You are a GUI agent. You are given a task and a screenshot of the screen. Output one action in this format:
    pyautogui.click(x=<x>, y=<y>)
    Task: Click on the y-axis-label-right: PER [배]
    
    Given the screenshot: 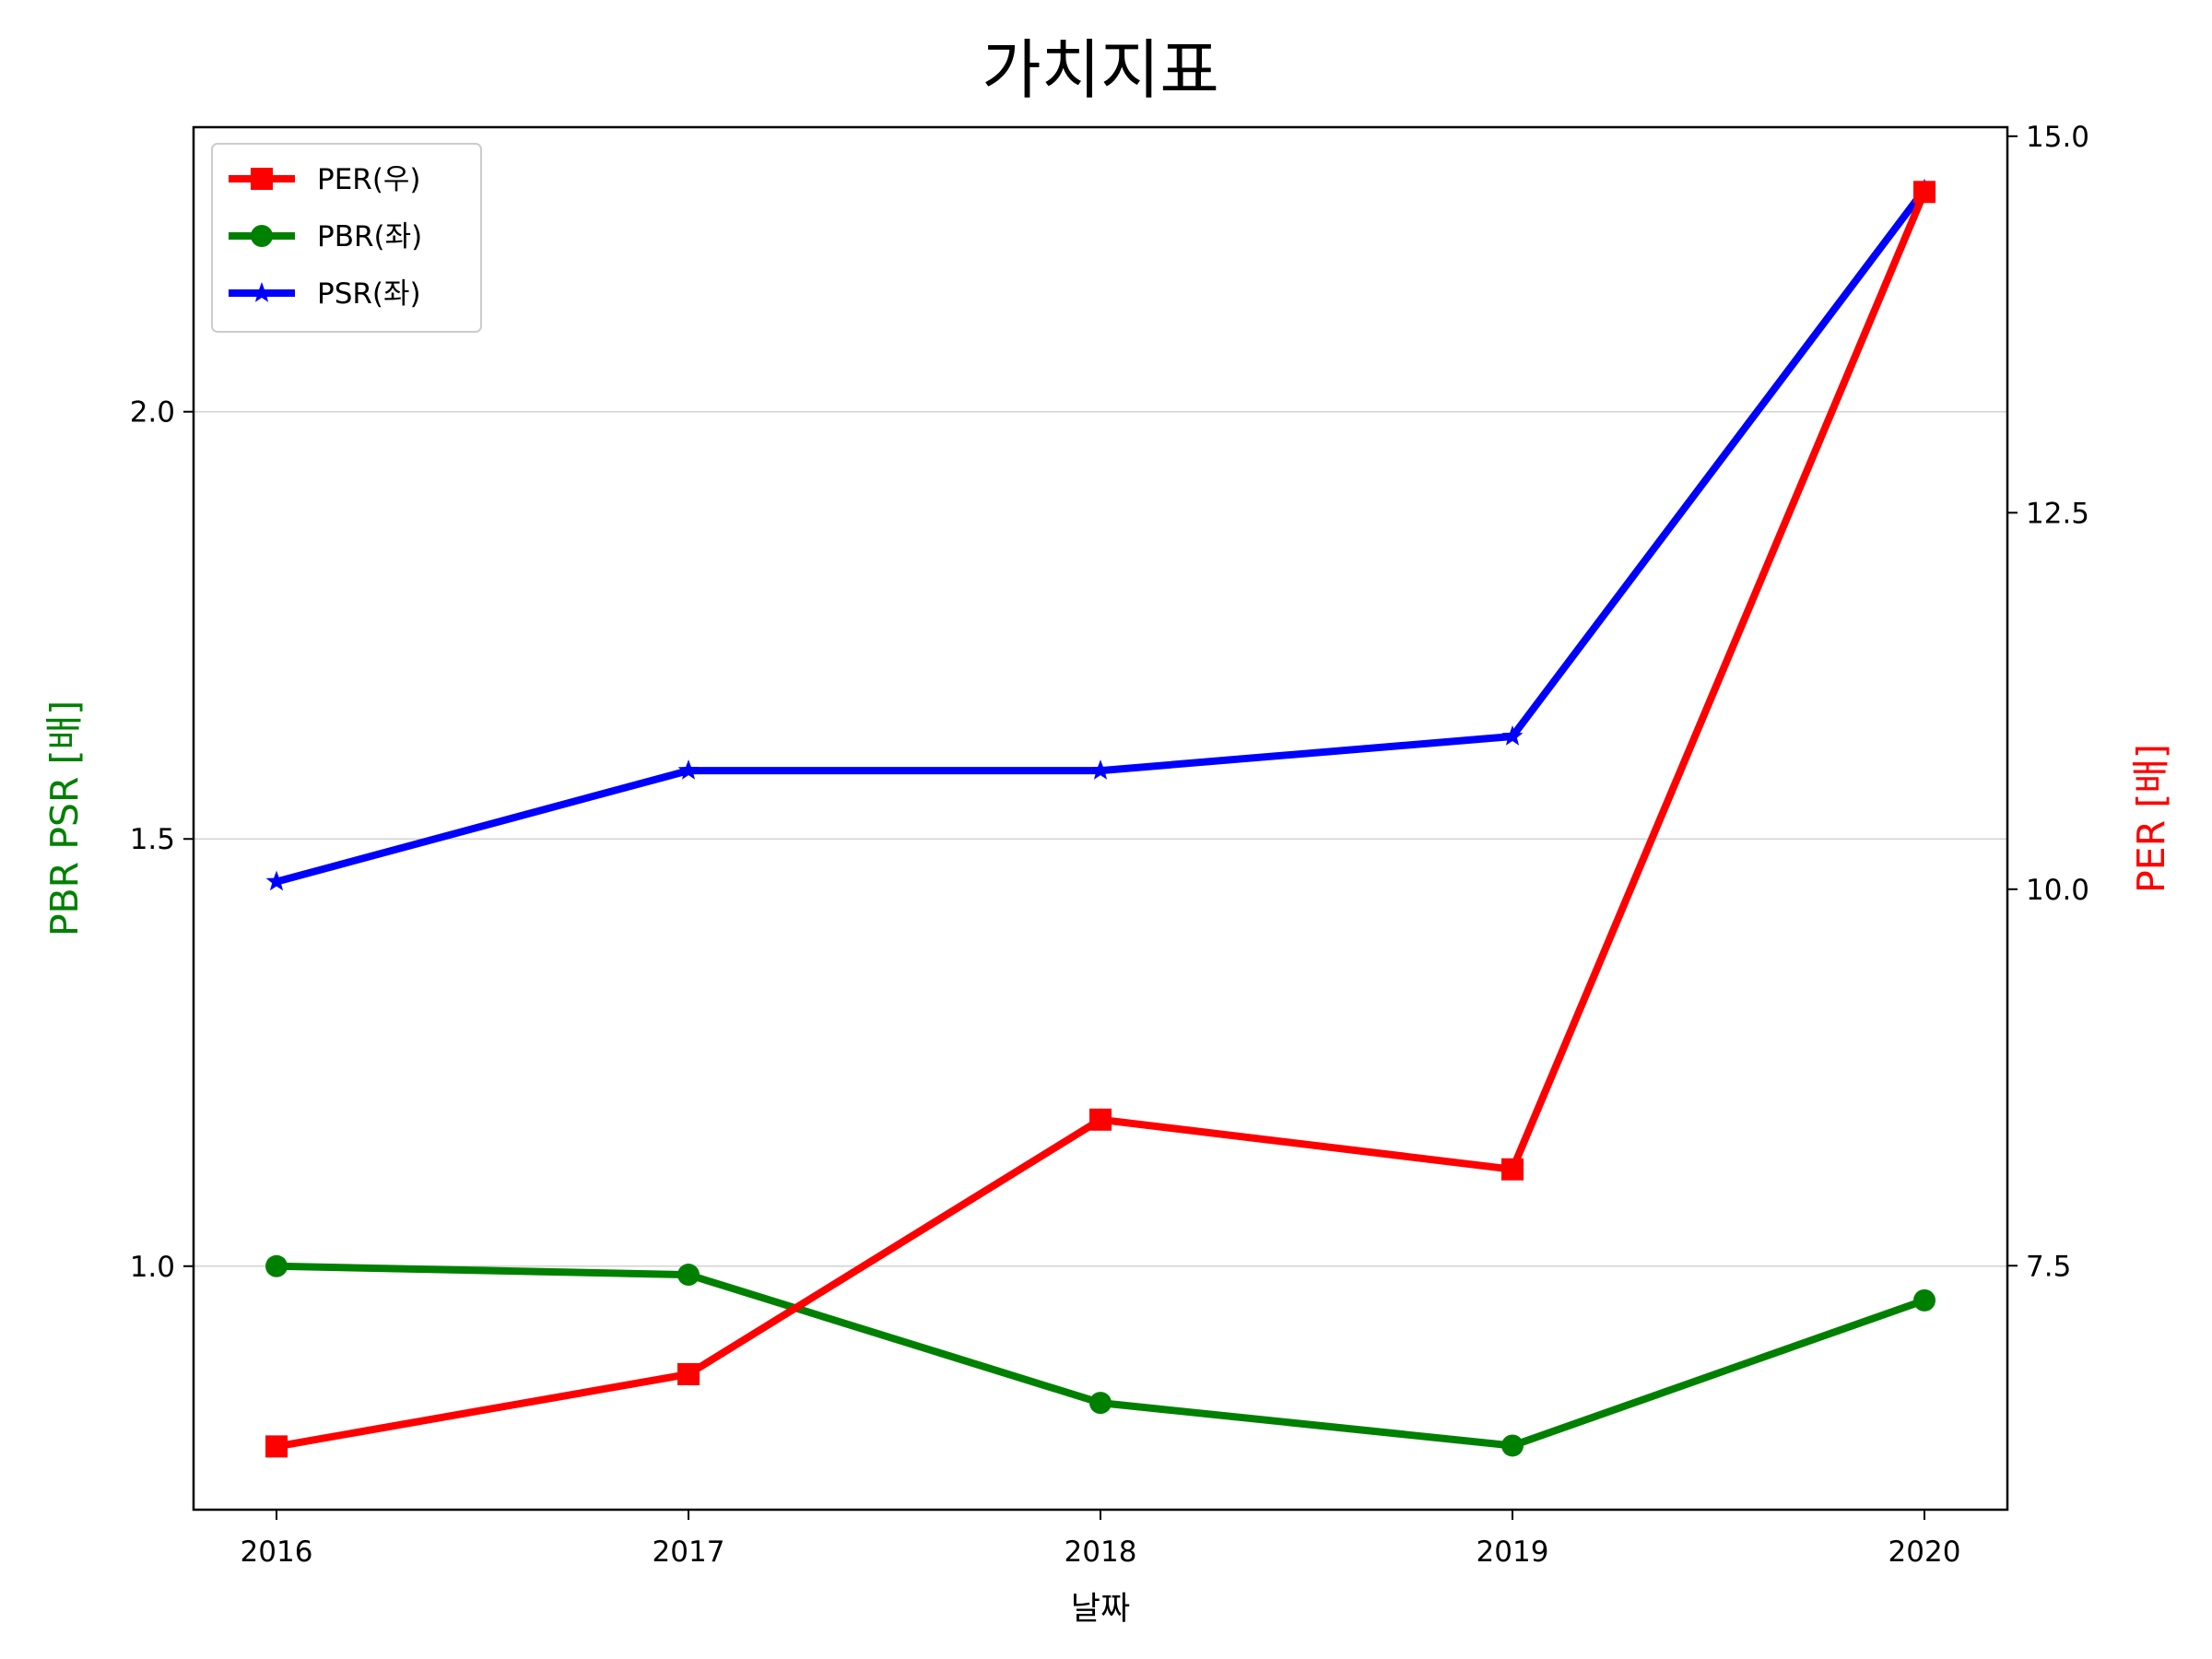 What is the action you would take?
    pyautogui.click(x=2151, y=818)
    